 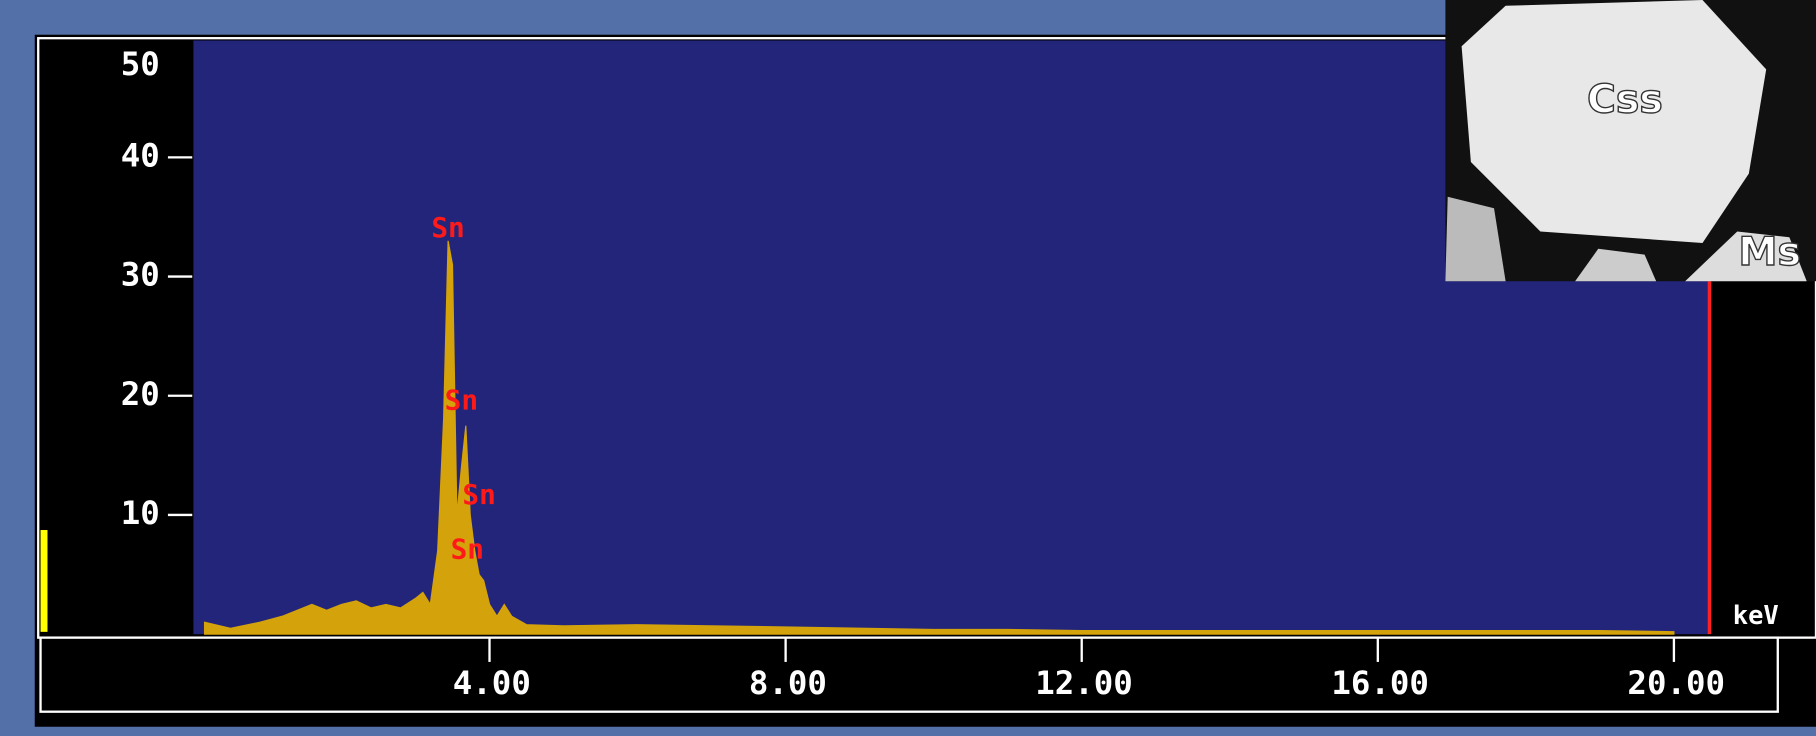 I want to click on inset-label: Ms, so click(x=1769, y=252).